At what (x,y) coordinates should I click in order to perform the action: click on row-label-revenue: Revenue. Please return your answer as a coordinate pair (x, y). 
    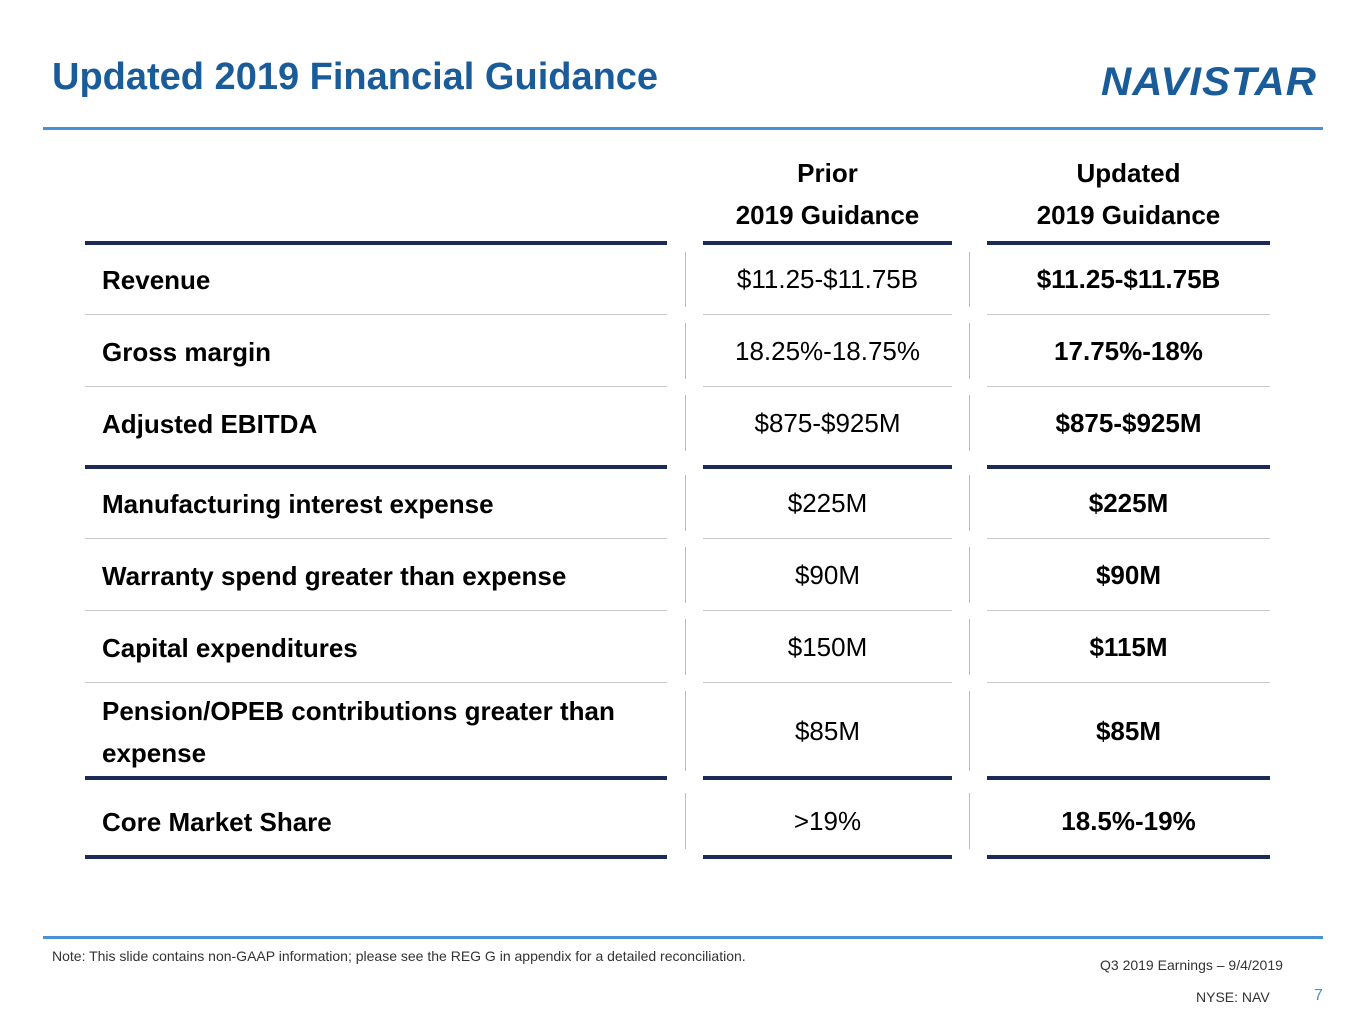
    Looking at the image, I should click on (156, 280).